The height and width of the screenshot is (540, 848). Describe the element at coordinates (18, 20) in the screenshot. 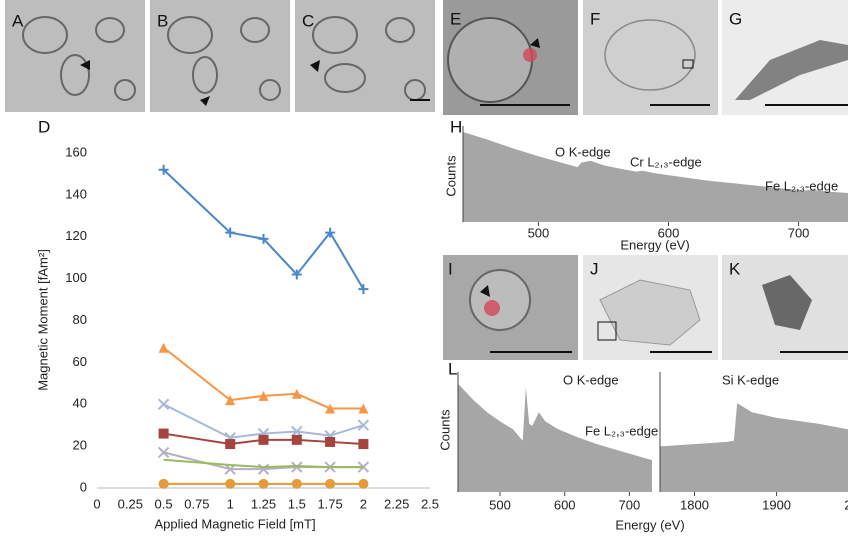

I see `panel-letter: A` at that location.